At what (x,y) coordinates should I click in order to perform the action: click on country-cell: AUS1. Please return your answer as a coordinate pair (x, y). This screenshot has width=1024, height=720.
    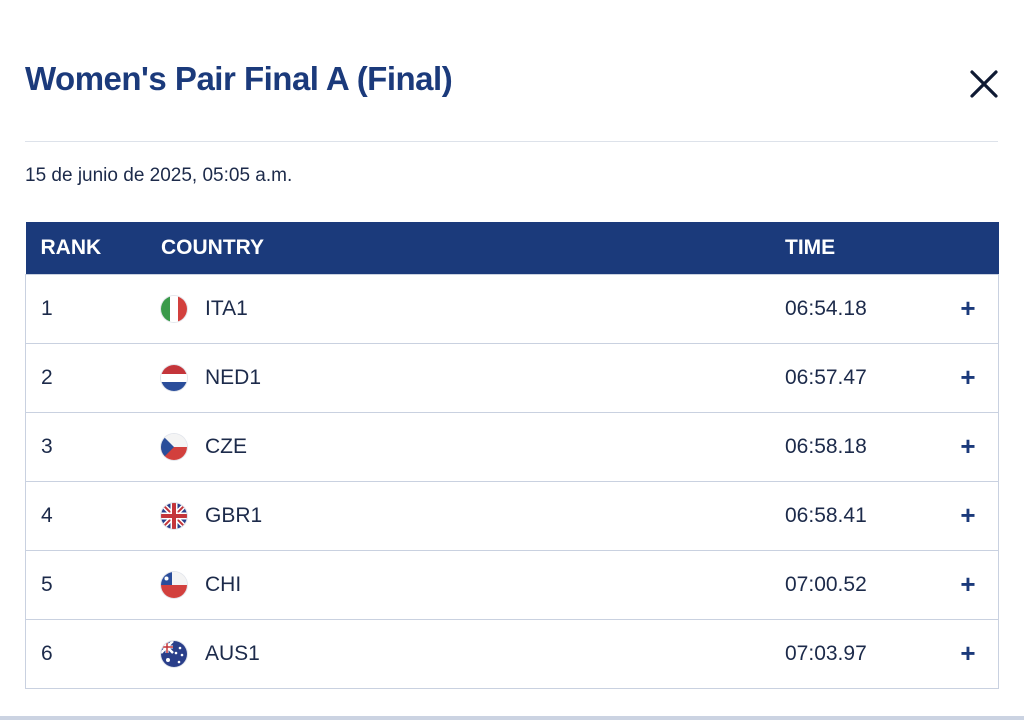
    Looking at the image, I should click on (473, 653).